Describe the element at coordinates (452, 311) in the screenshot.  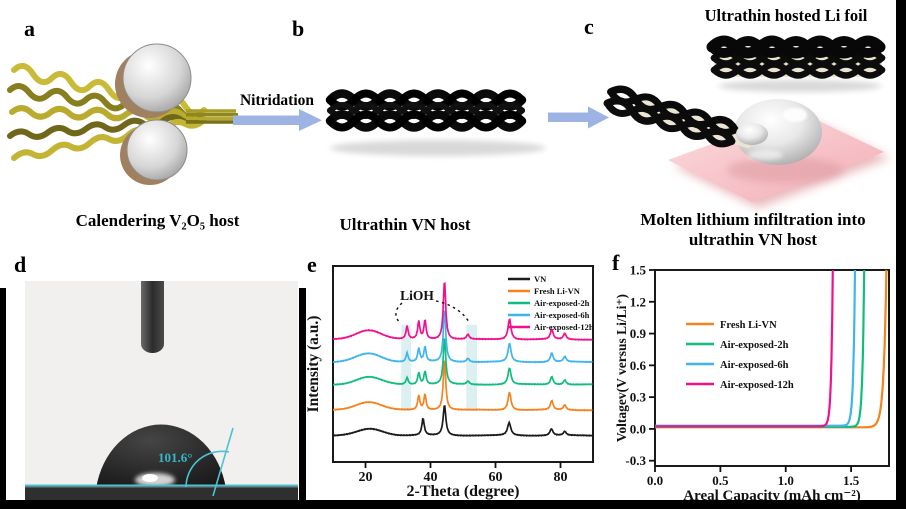
I see `lioh-pointer-right` at that location.